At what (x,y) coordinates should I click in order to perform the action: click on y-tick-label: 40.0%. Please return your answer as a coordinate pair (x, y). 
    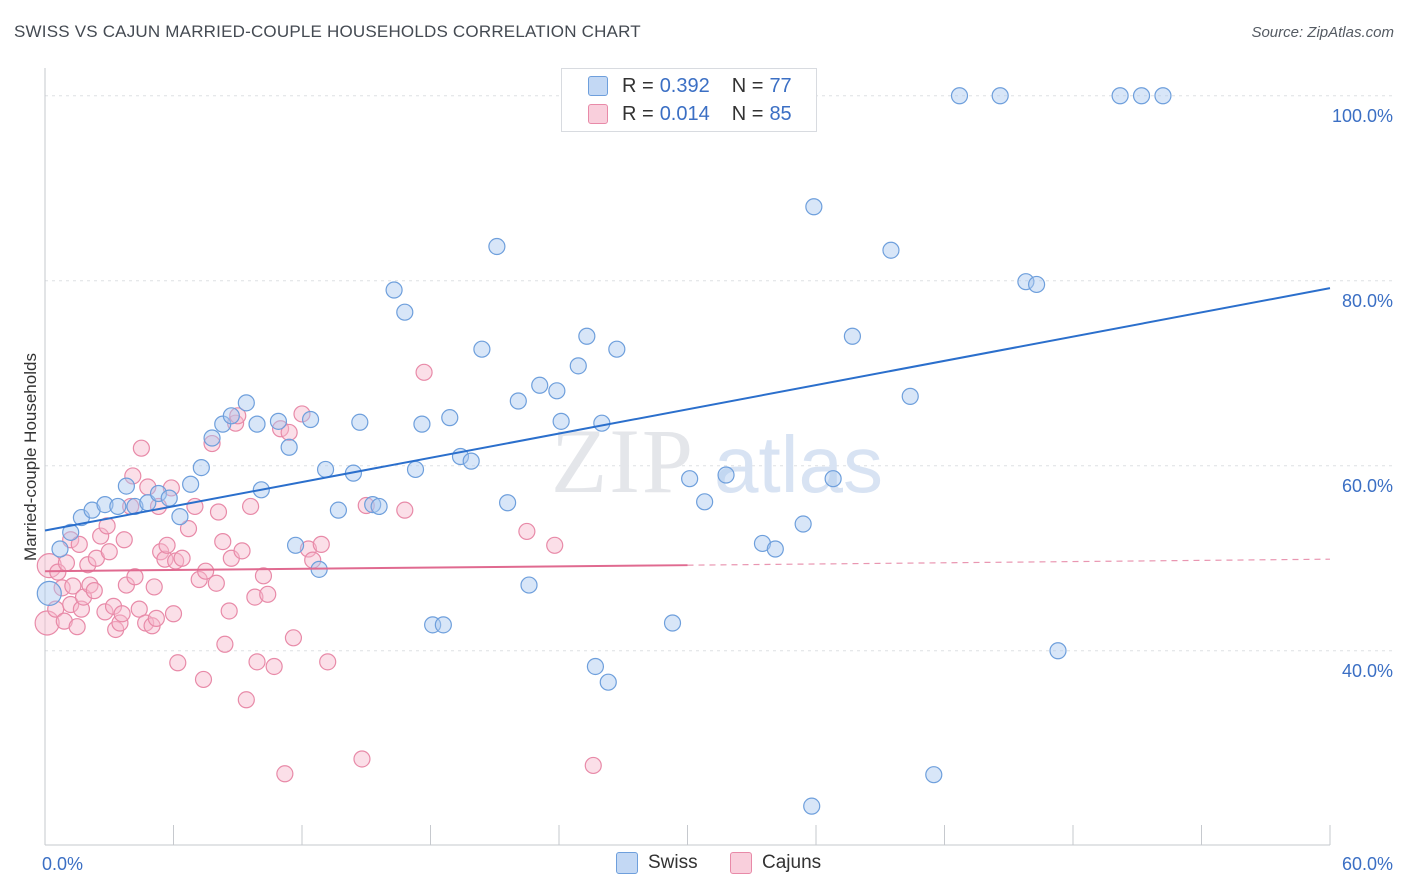
    Looking at the image, I should click on (1367, 671).